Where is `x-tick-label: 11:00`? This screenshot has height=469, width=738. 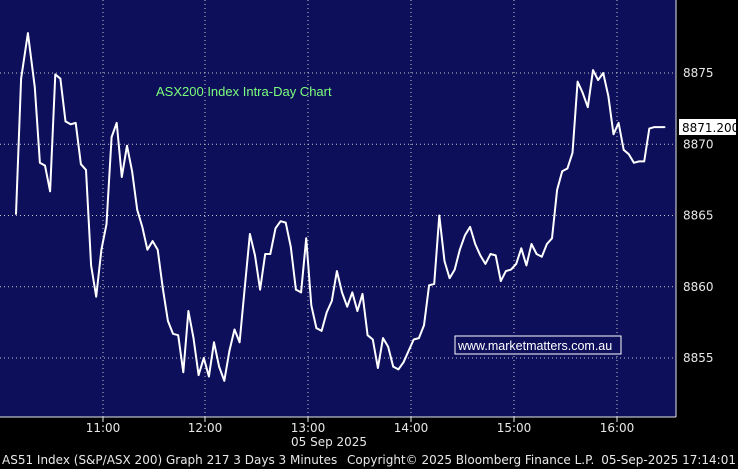 x-tick-label: 11:00 is located at coordinates (103, 428).